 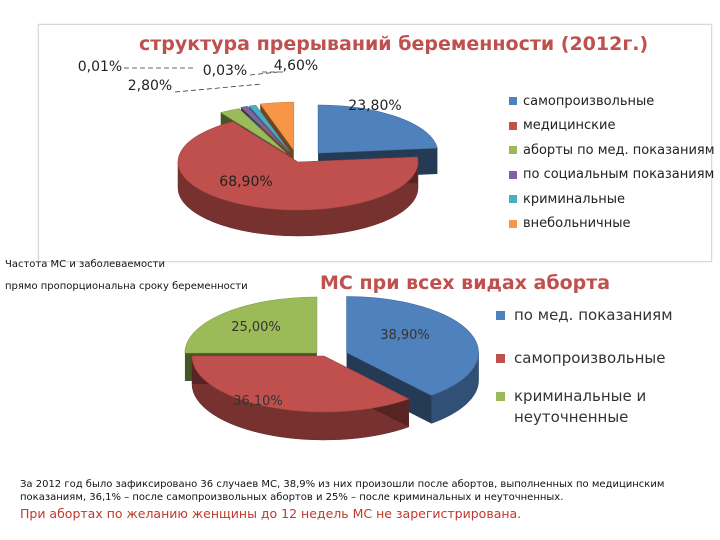 What do you see at coordinates (405, 335) in the screenshot?
I see `data-label: 38,90%` at bounding box center [405, 335].